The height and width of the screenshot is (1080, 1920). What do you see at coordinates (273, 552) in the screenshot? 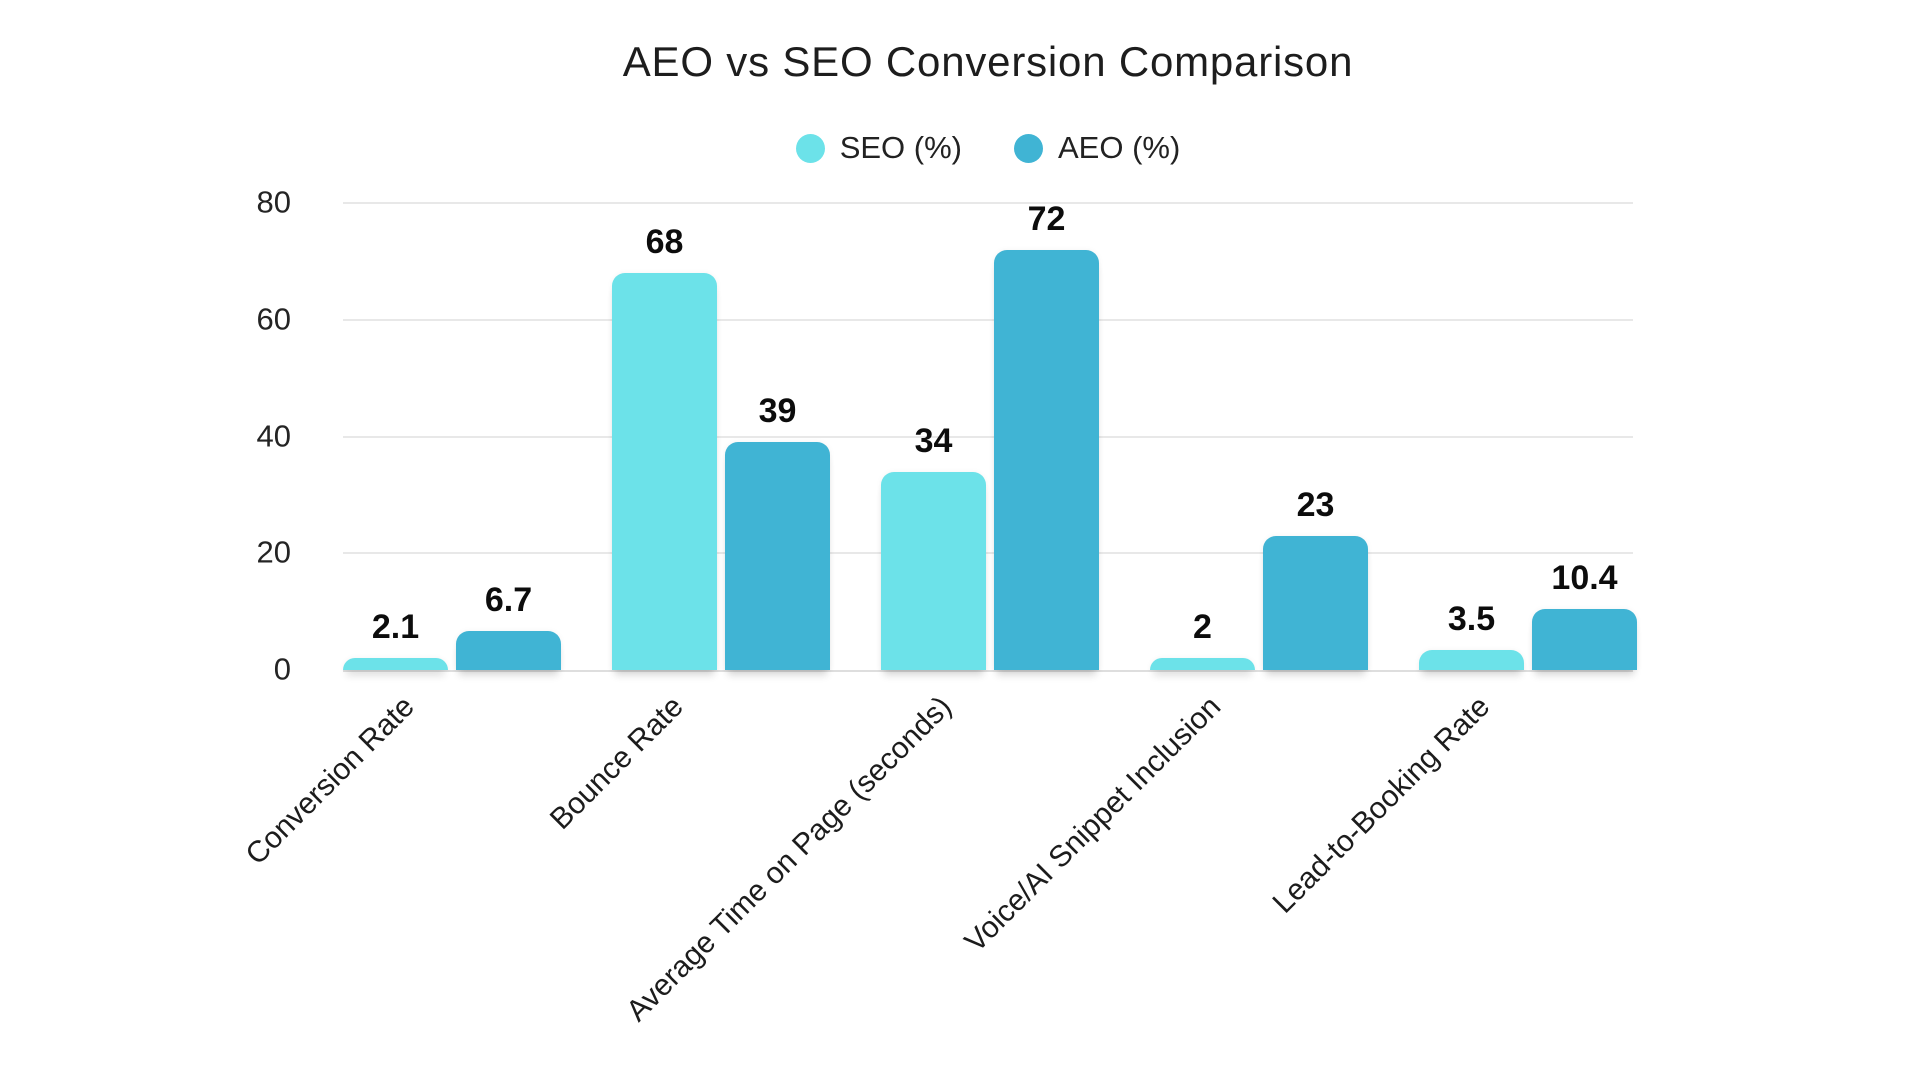
I see `y-tick-label-20: 20` at bounding box center [273, 552].